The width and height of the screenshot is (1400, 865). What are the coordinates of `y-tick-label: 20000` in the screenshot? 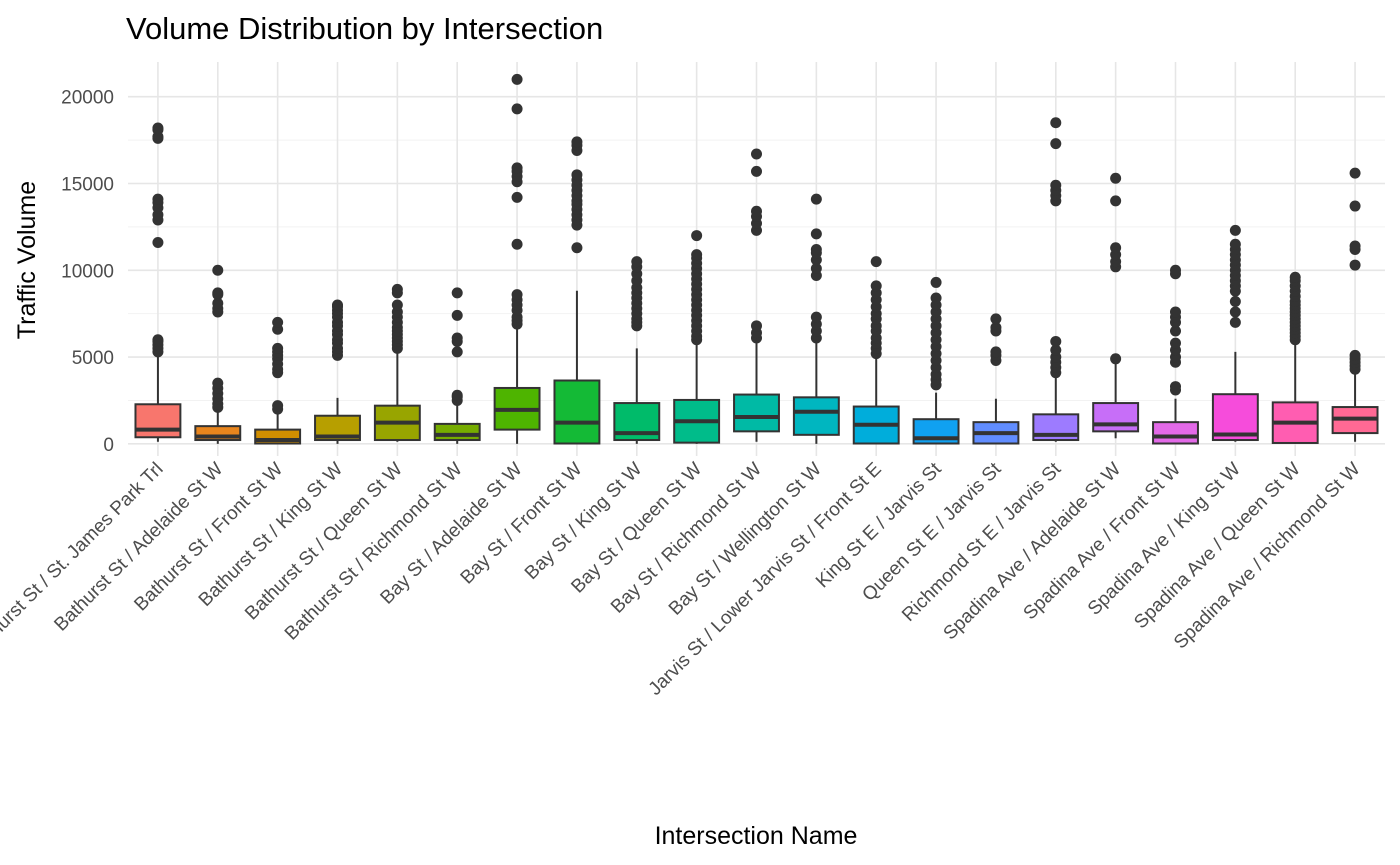 It's located at (87, 98).